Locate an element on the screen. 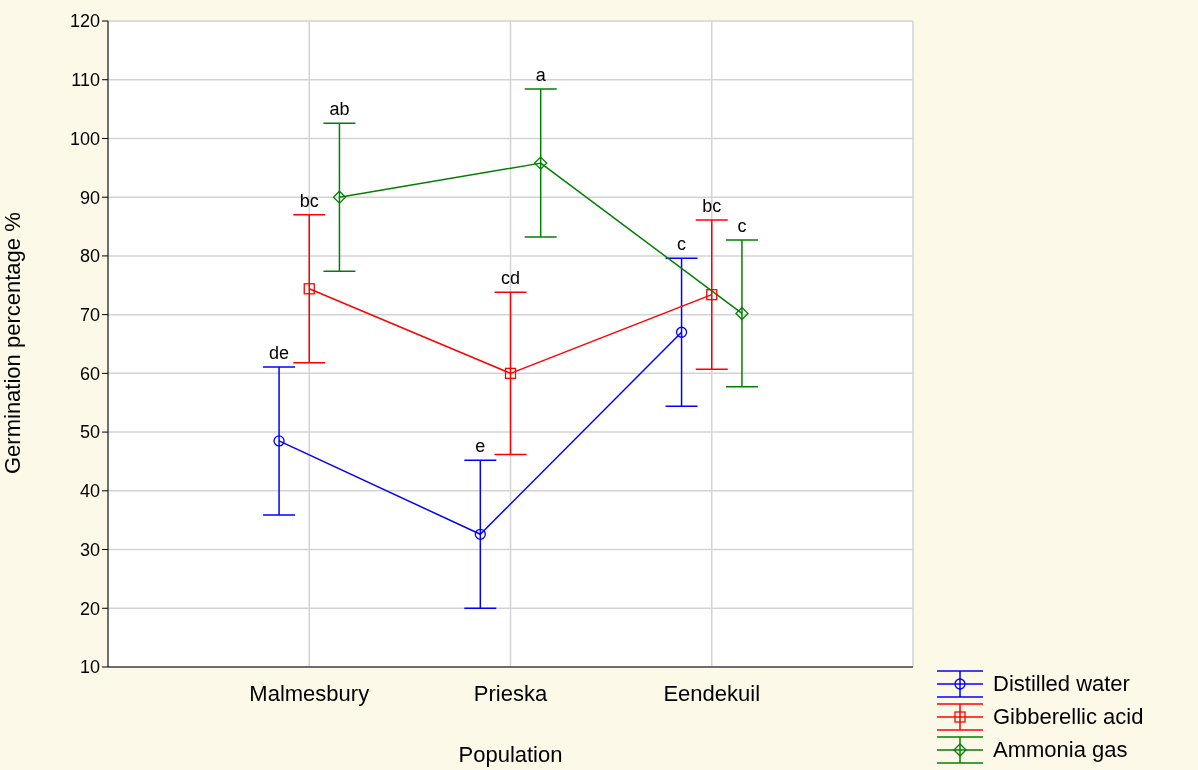 This screenshot has height=770, width=1198. x-tick-label: Malmesbury is located at coordinates (309, 693).